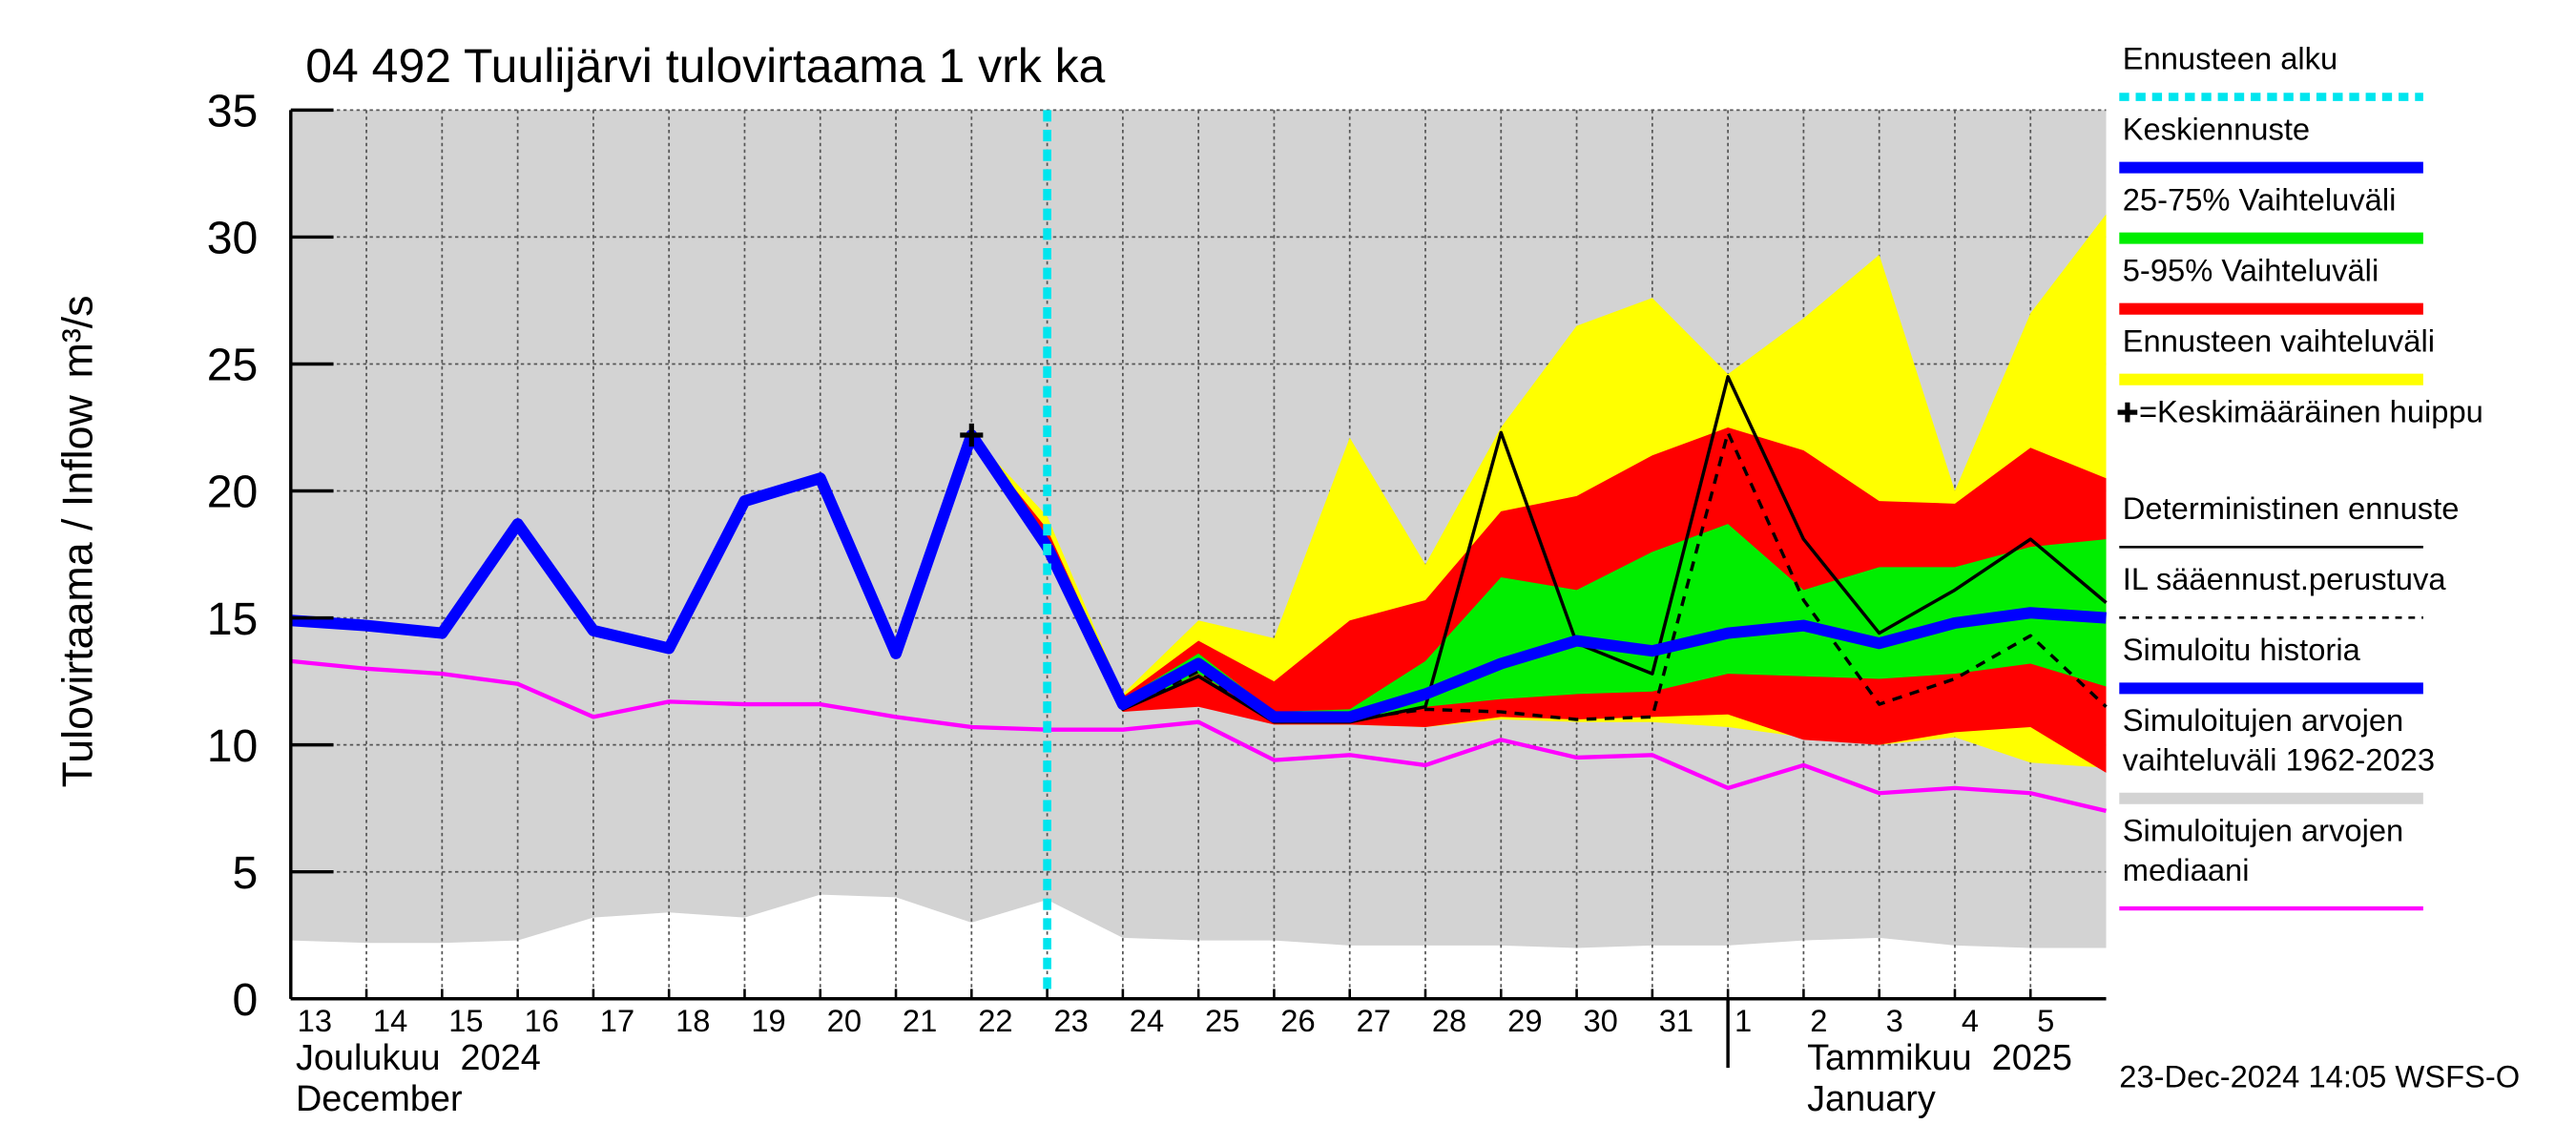 The width and height of the screenshot is (2576, 1145). Describe the element at coordinates (465, 1021) in the screenshot. I see `x-tick-label: 15` at that location.